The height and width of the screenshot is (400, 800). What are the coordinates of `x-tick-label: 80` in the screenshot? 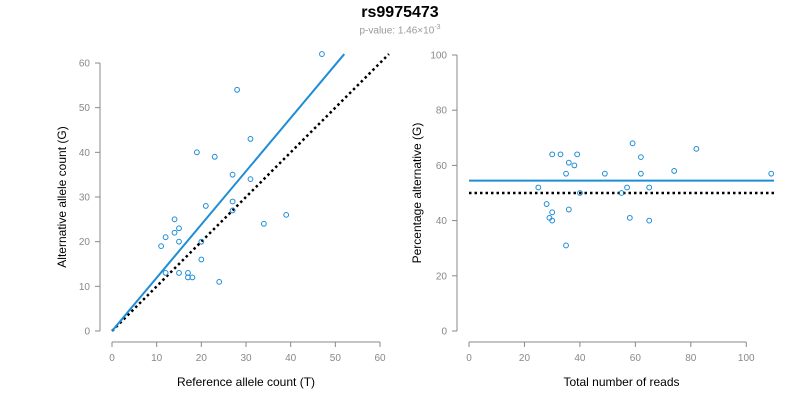 It's located at (691, 358).